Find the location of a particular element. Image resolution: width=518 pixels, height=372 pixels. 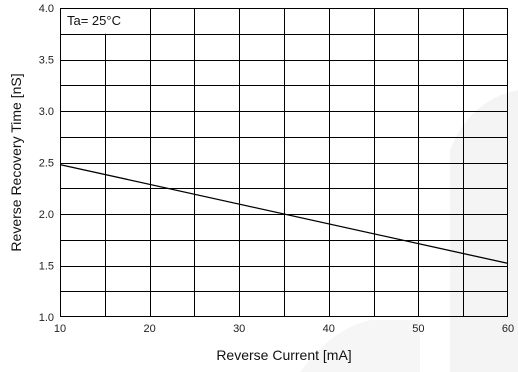

y-tick-labels: 1.0 1.5 2.0 2.5 3.0 3.5 4.0 is located at coordinates (46, 163).